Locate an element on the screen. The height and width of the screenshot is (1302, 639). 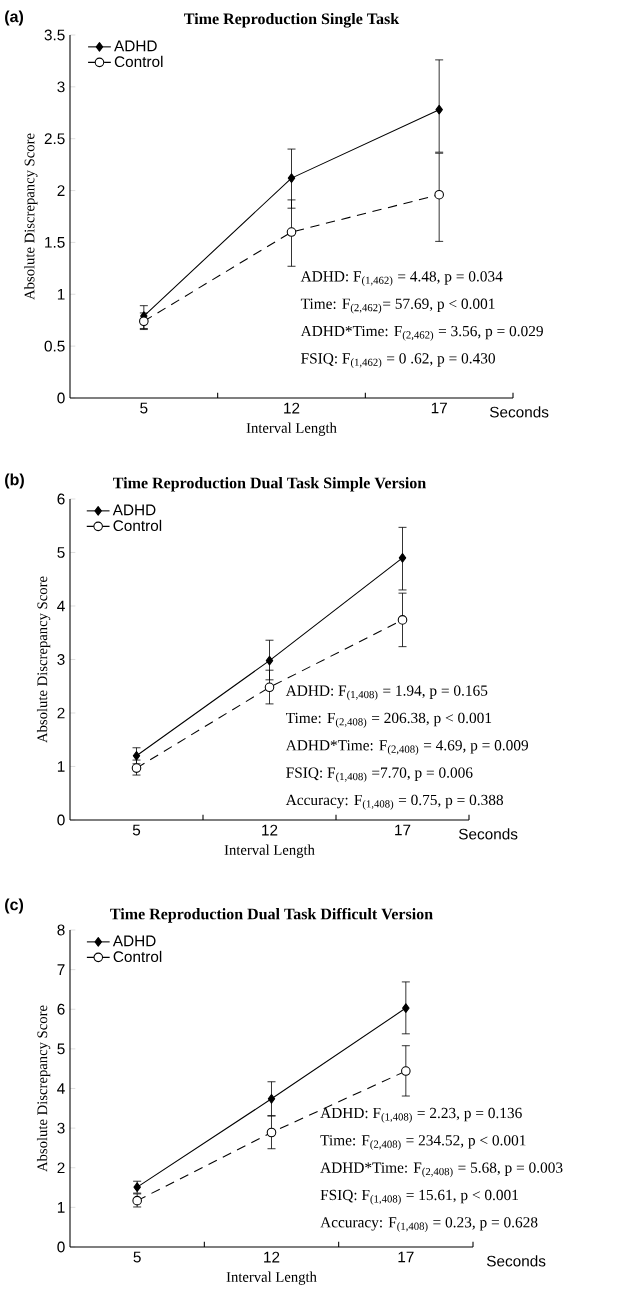
annotation: ADHD*Time: F$_{(2,408)}$ = 5.68, p = 0.003 is located at coordinates (441, 1170).